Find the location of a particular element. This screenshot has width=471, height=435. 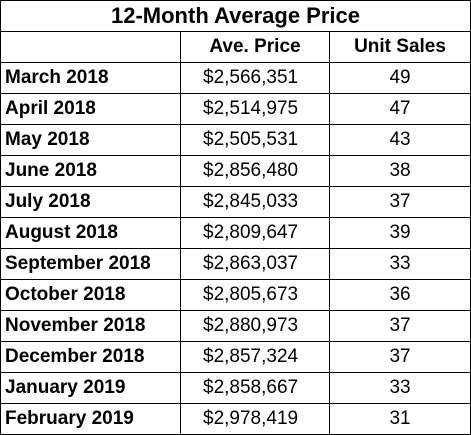

price-cell: $2,857,324 is located at coordinates (255, 357).